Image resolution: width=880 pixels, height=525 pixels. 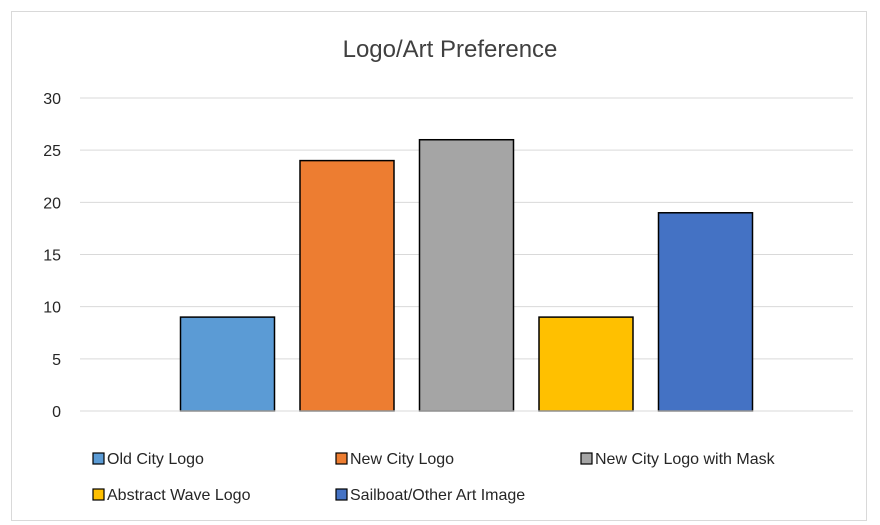 I want to click on y-tick-label: 20, so click(x=52, y=203).